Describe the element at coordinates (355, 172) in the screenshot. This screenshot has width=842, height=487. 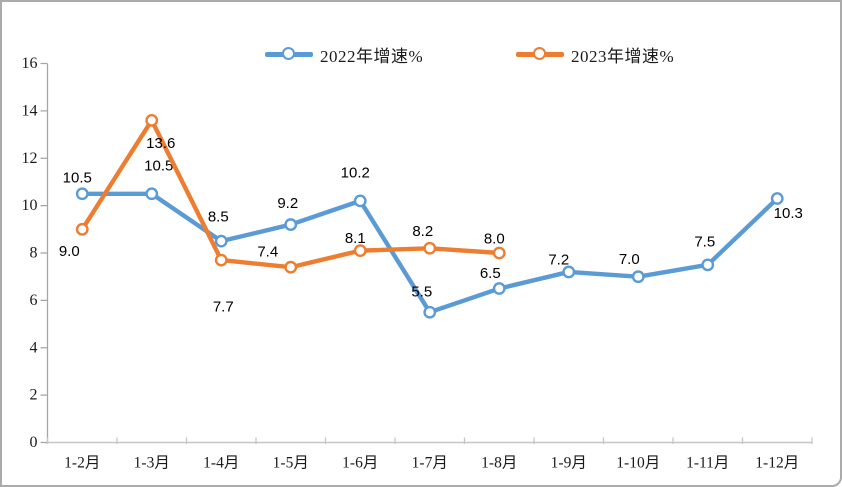
I see `data-point-label: 10.2` at that location.